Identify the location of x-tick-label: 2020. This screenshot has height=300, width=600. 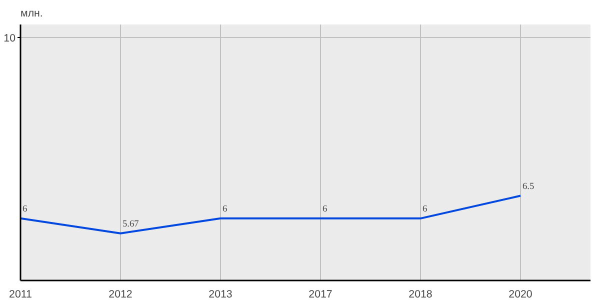
(520, 294).